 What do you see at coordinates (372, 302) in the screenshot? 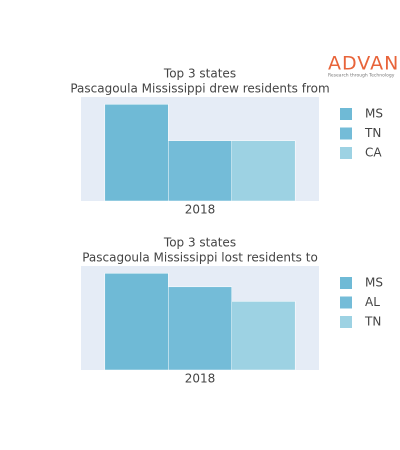
I see `legend-label: AL` at bounding box center [372, 302].